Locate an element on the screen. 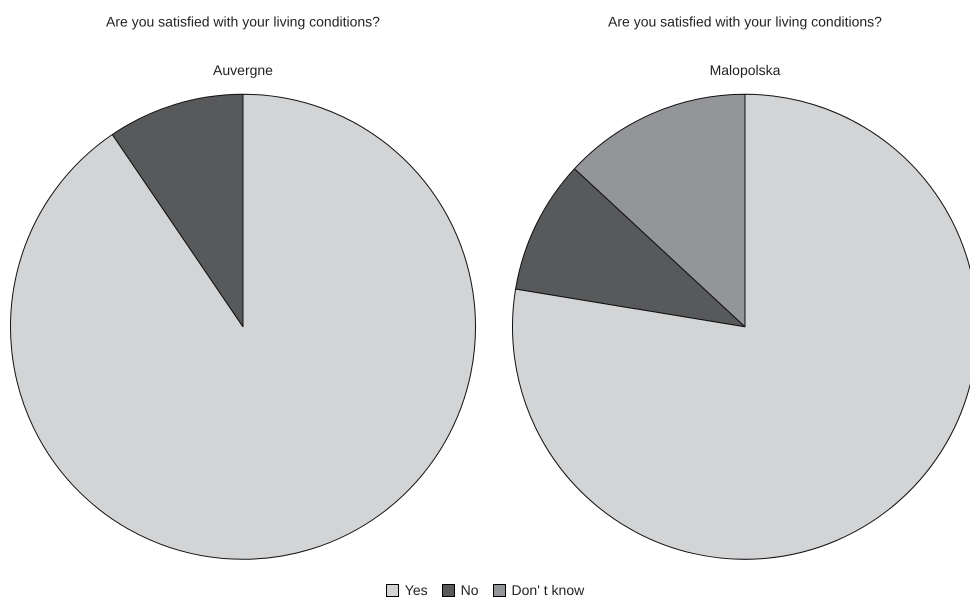  slice-label: Yes is located at coordinates (416, 590).